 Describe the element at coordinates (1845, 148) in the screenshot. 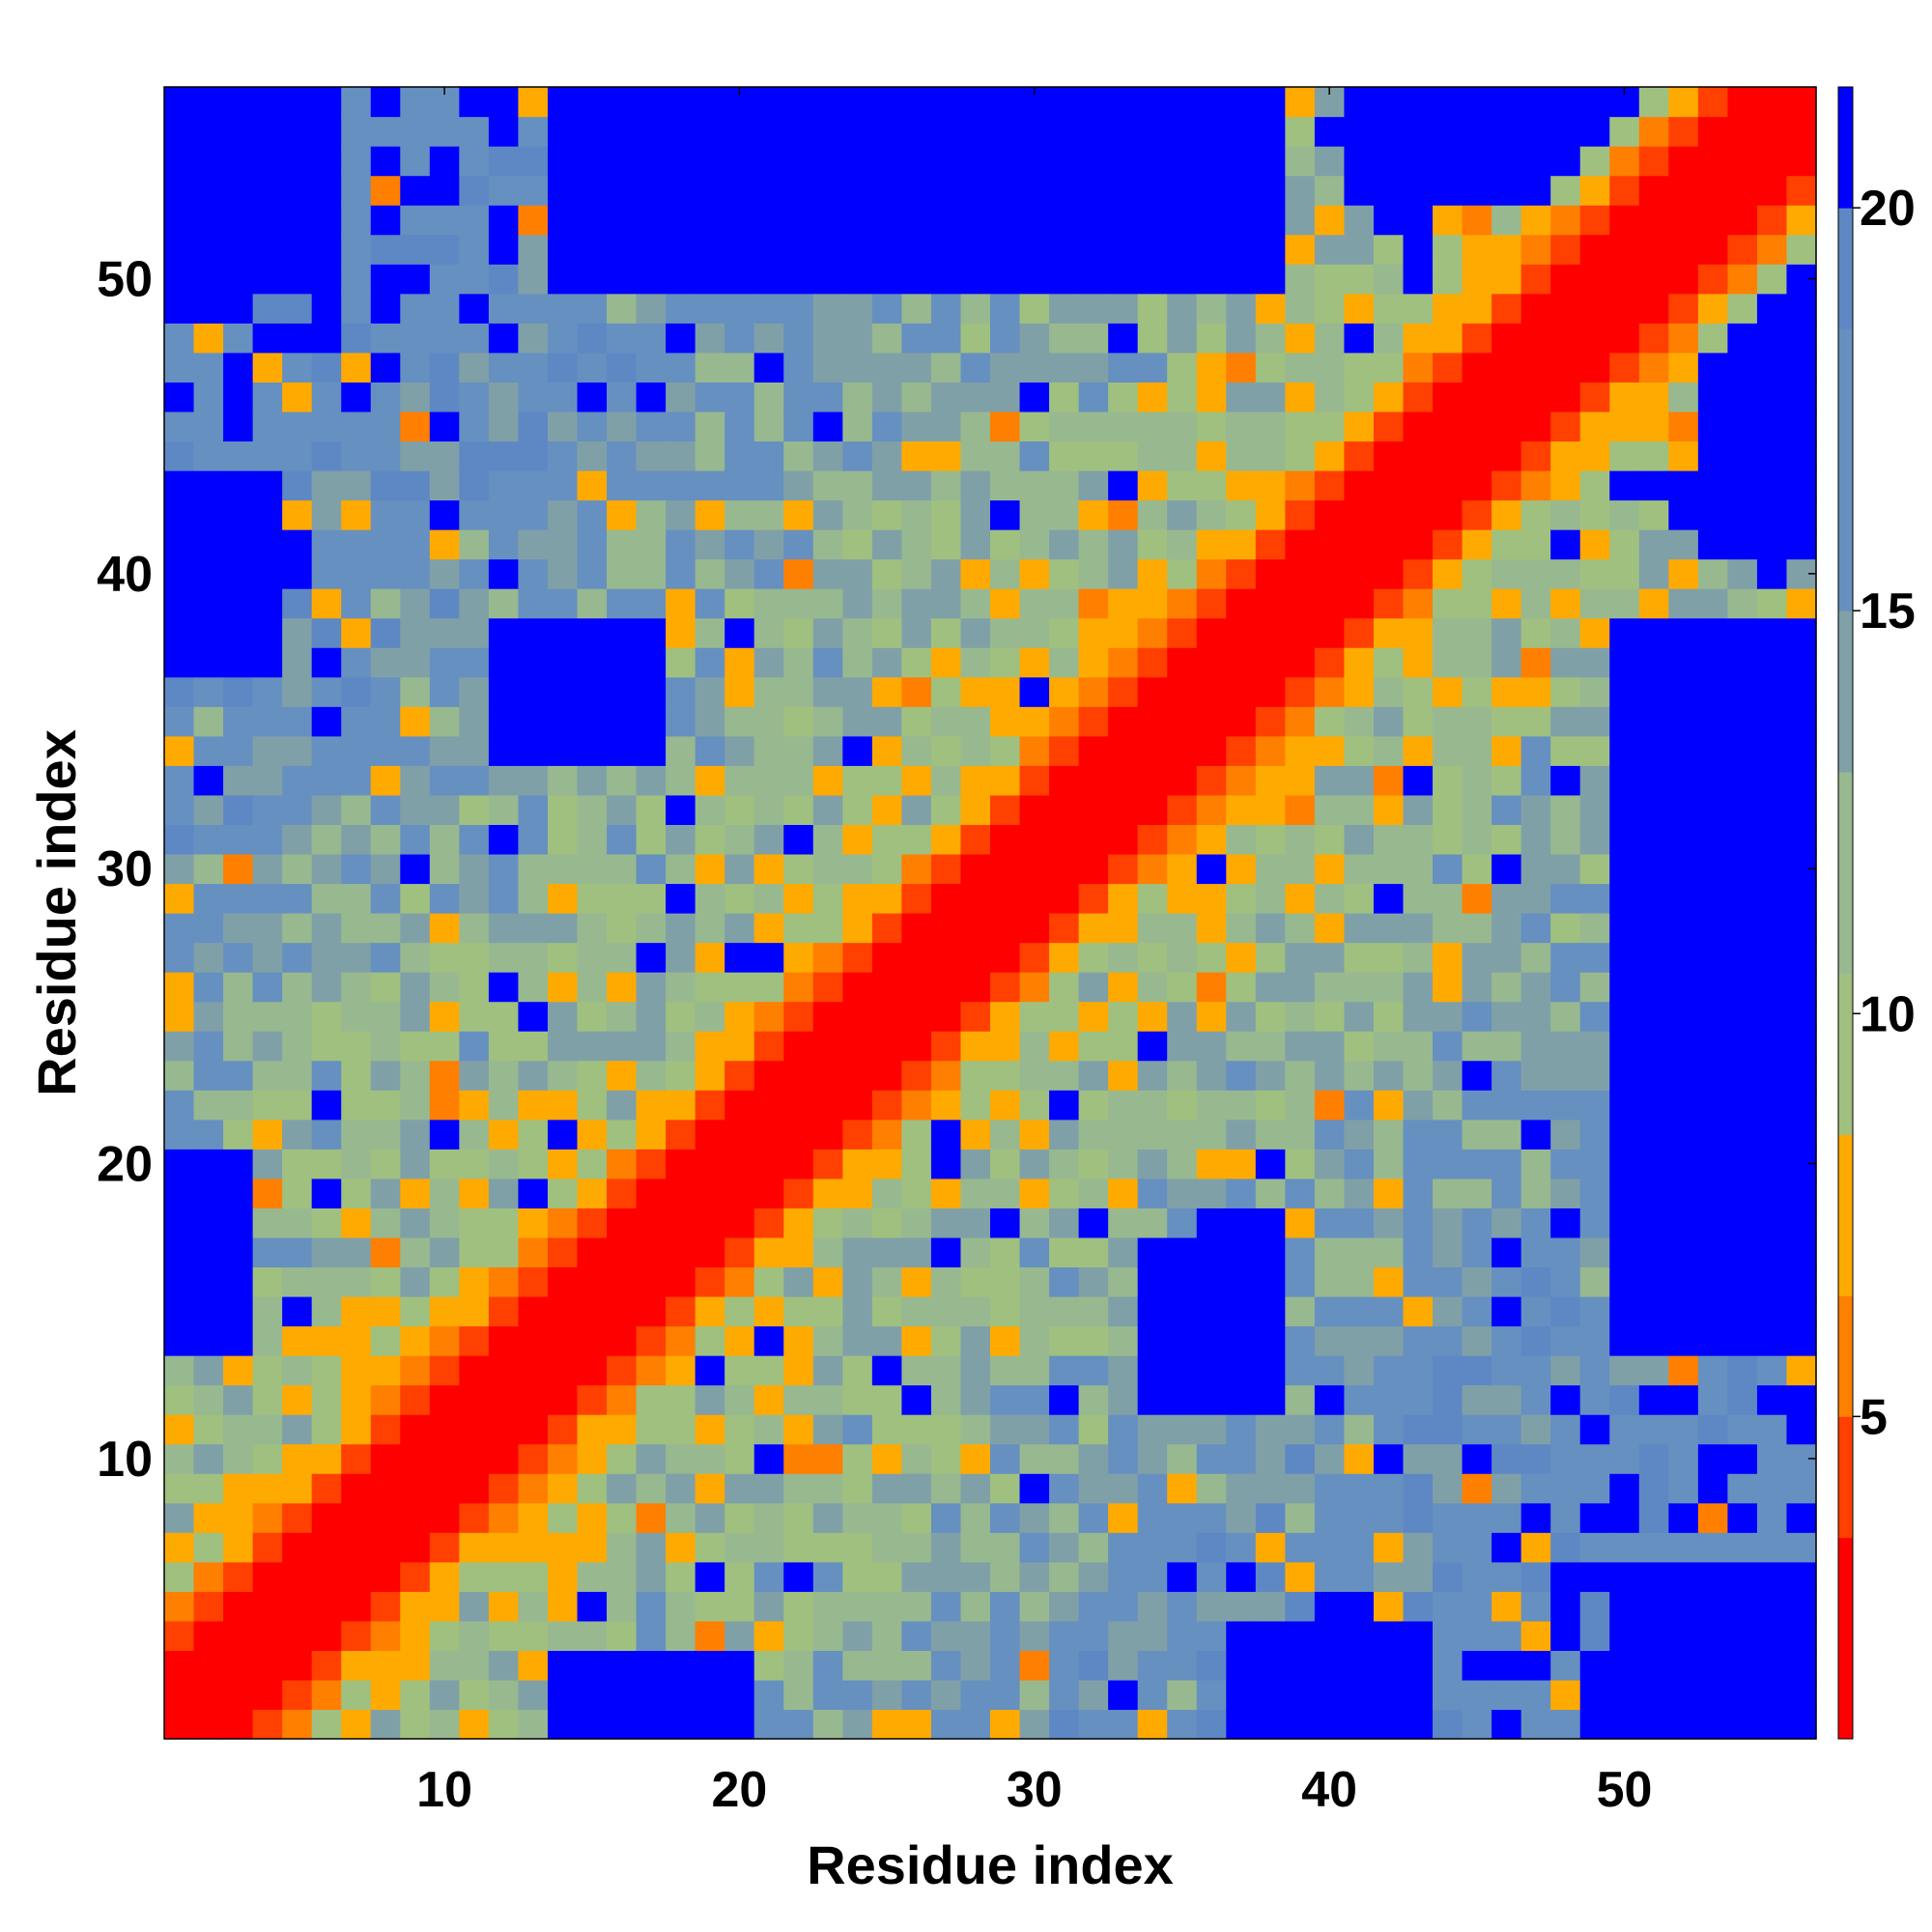

I see `colorbar-segment` at that location.